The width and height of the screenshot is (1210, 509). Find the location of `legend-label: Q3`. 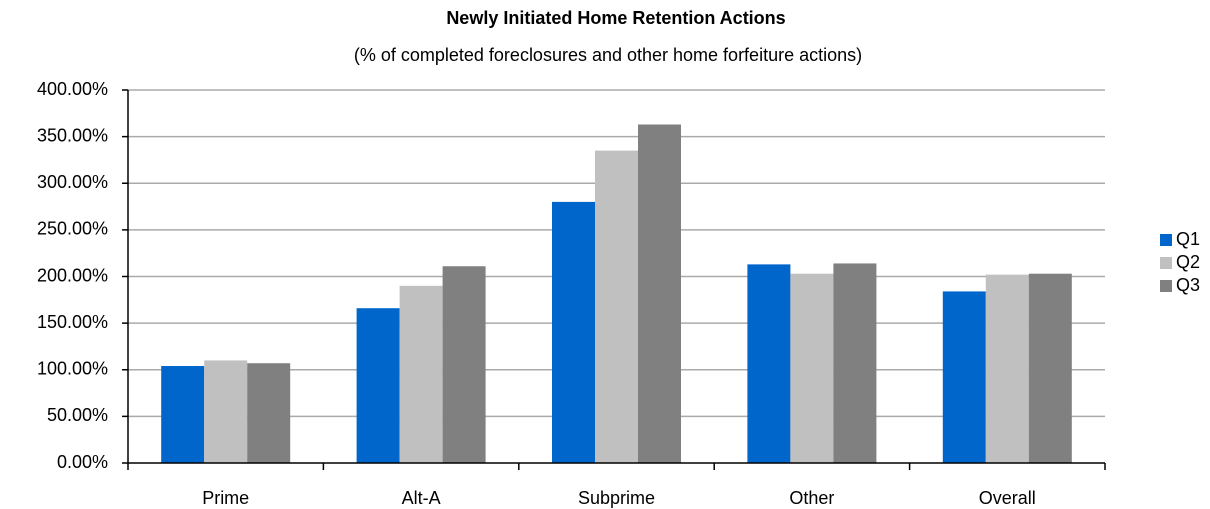

legend-label: Q3 is located at coordinates (1188, 285).